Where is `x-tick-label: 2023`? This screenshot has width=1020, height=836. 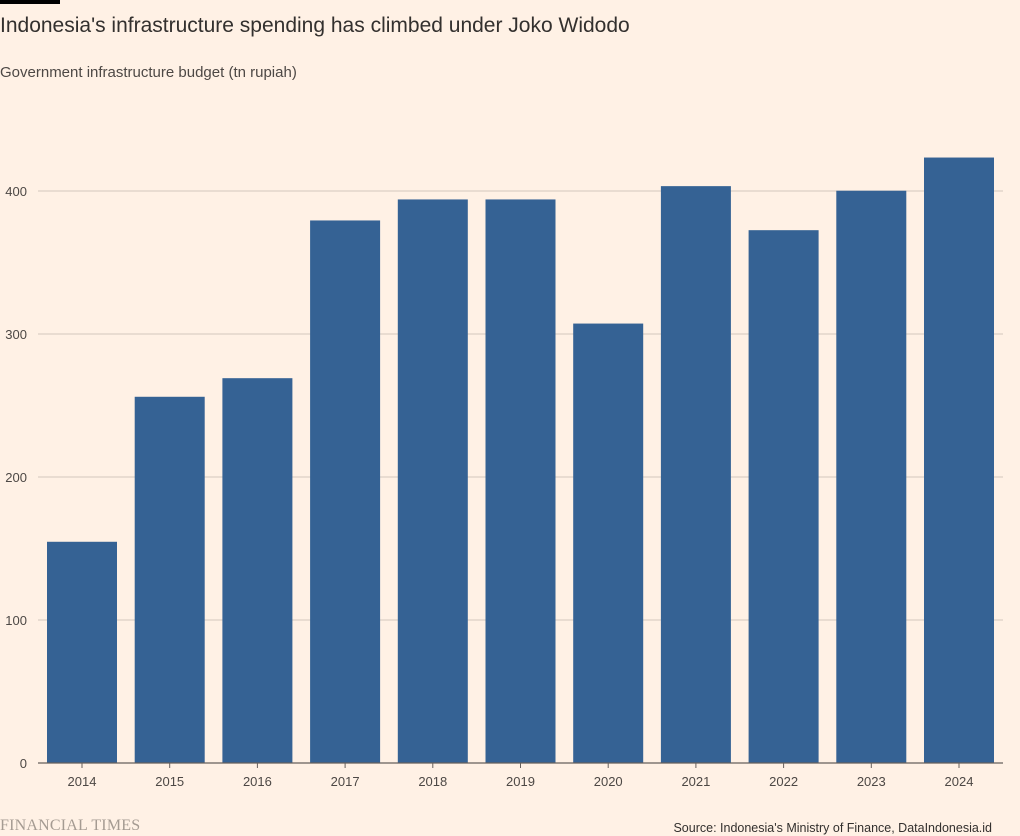
x-tick-label: 2023 is located at coordinates (871, 781).